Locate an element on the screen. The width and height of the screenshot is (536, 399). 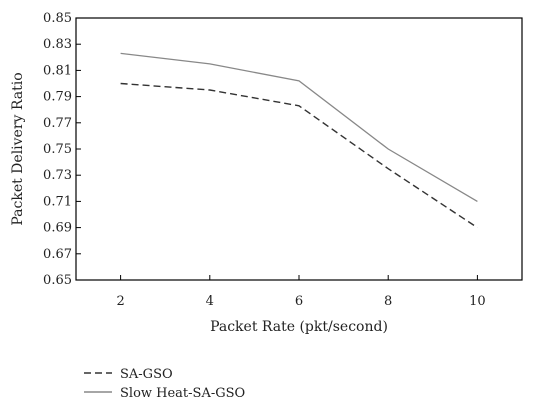
y-tick-label: 0.79 is located at coordinates (57, 97).